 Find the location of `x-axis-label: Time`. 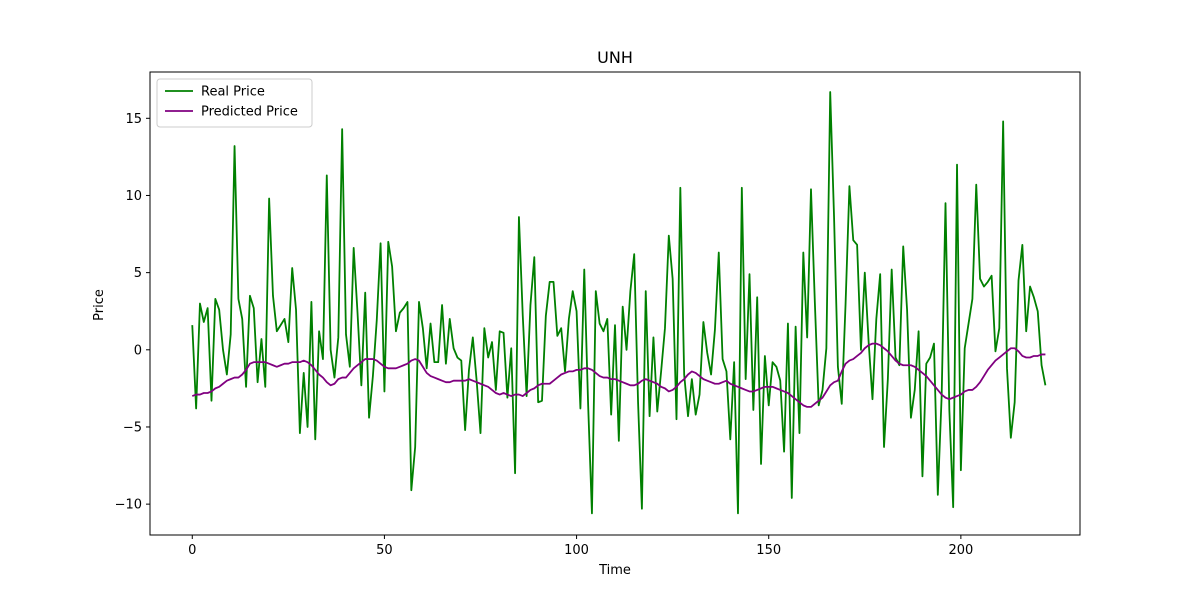

x-axis-label: Time is located at coordinates (614, 570).